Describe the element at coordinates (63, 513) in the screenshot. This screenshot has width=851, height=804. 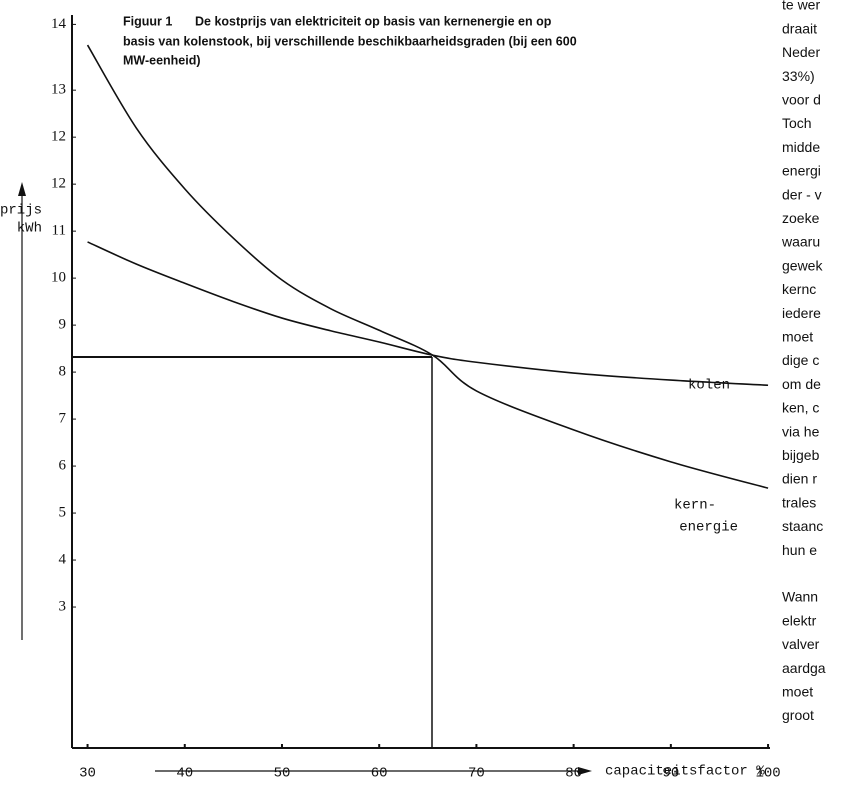
I see `y-tick-label: 5` at that location.